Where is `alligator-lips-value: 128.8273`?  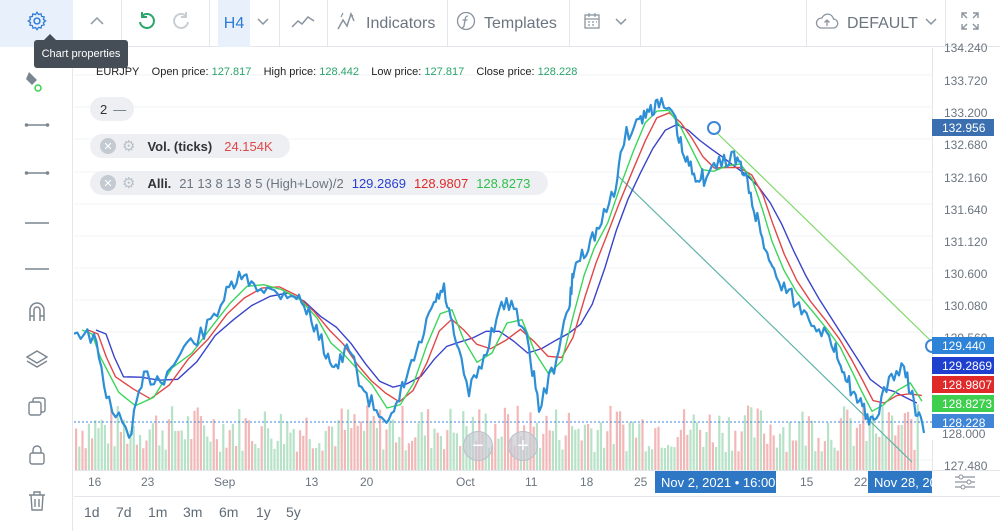
alligator-lips-value: 128.8273 is located at coordinates (503, 183).